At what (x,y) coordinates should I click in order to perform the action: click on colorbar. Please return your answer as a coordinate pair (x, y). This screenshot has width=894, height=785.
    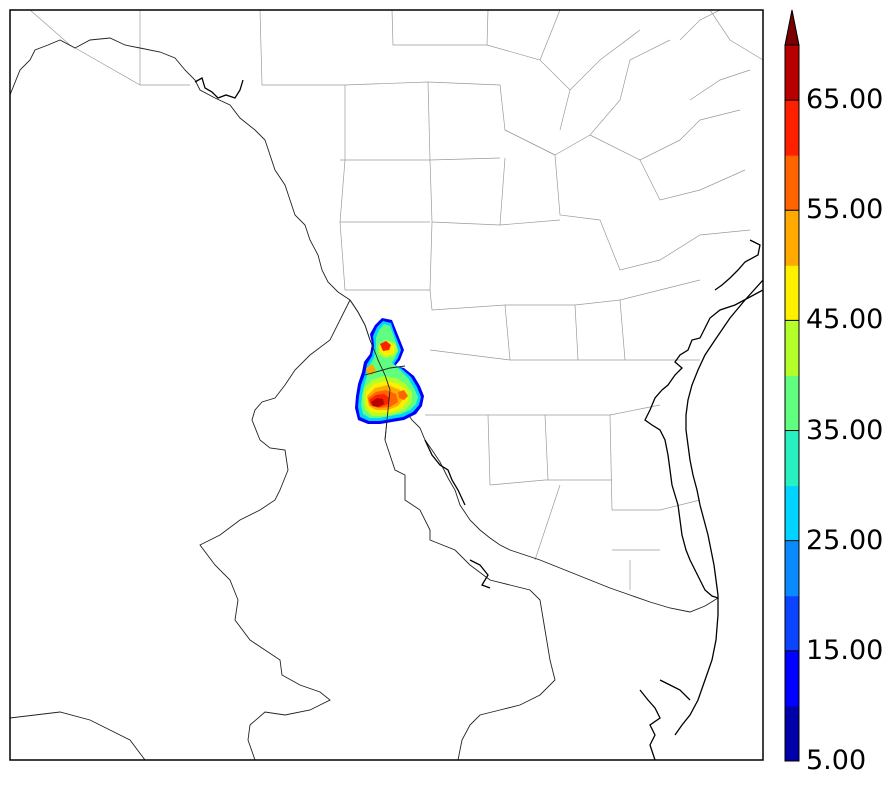
    Looking at the image, I should click on (792, 385).